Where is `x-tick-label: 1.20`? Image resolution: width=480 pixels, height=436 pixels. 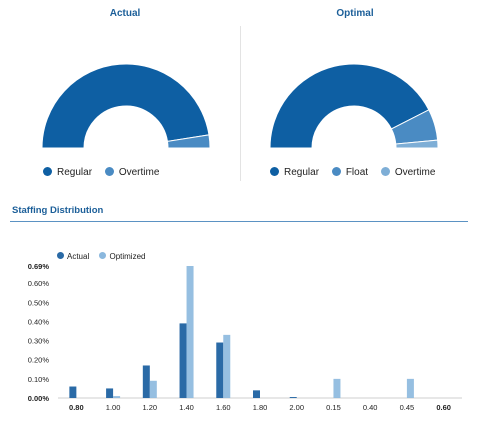
x-tick-label: 1.20 is located at coordinates (150, 407).